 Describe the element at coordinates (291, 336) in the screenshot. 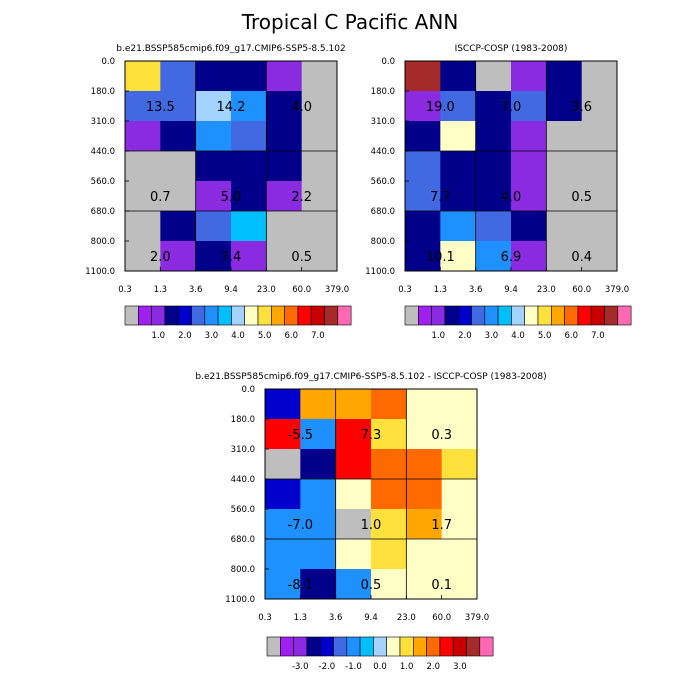

I see `colorbar-label: 6.0` at that location.